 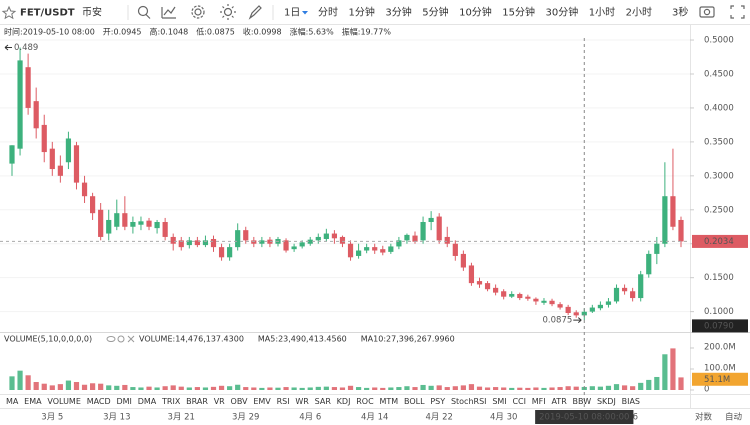 I want to click on indicator-button: StochRSI, so click(x=469, y=401).